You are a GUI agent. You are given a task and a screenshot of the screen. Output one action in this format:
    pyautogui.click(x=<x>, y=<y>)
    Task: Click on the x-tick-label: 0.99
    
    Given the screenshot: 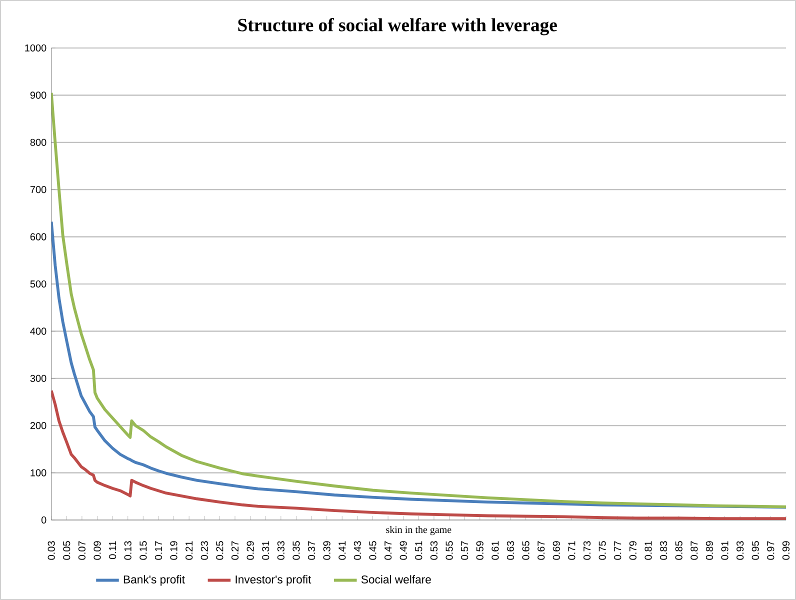 What is the action you would take?
    pyautogui.click(x=786, y=550)
    